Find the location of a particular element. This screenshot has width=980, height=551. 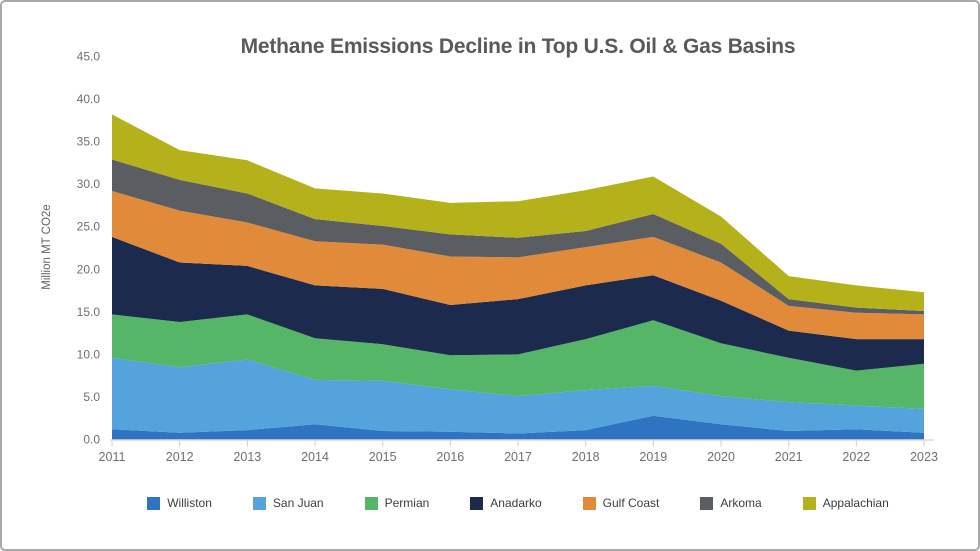

y-tick-label: 5.0 is located at coordinates (91, 397).